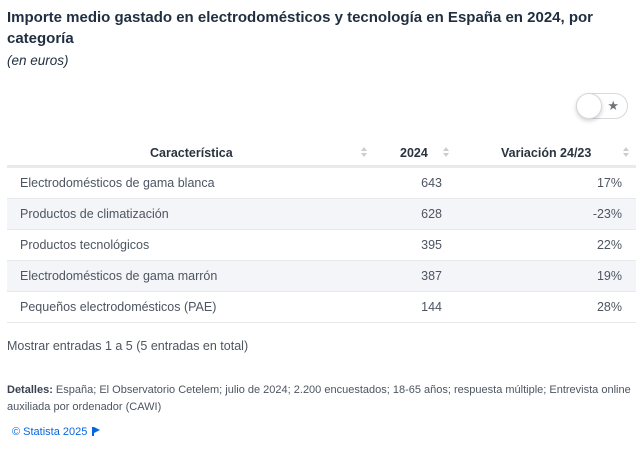 The width and height of the screenshot is (639, 450). What do you see at coordinates (431, 214) in the screenshot?
I see `row-value: 628` at bounding box center [431, 214].